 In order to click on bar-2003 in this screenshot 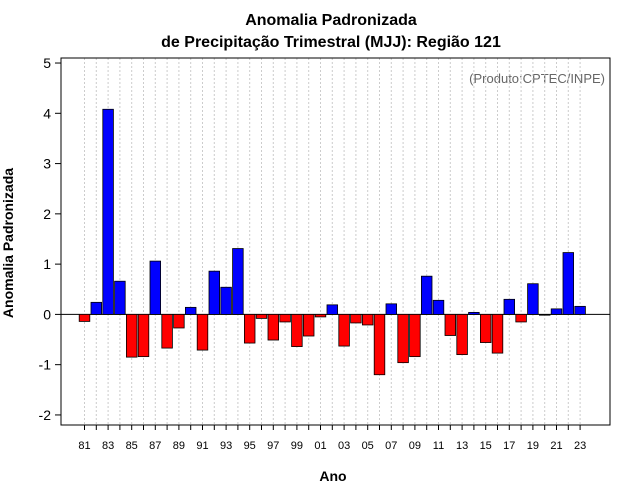, I will do `click(344, 330)`.